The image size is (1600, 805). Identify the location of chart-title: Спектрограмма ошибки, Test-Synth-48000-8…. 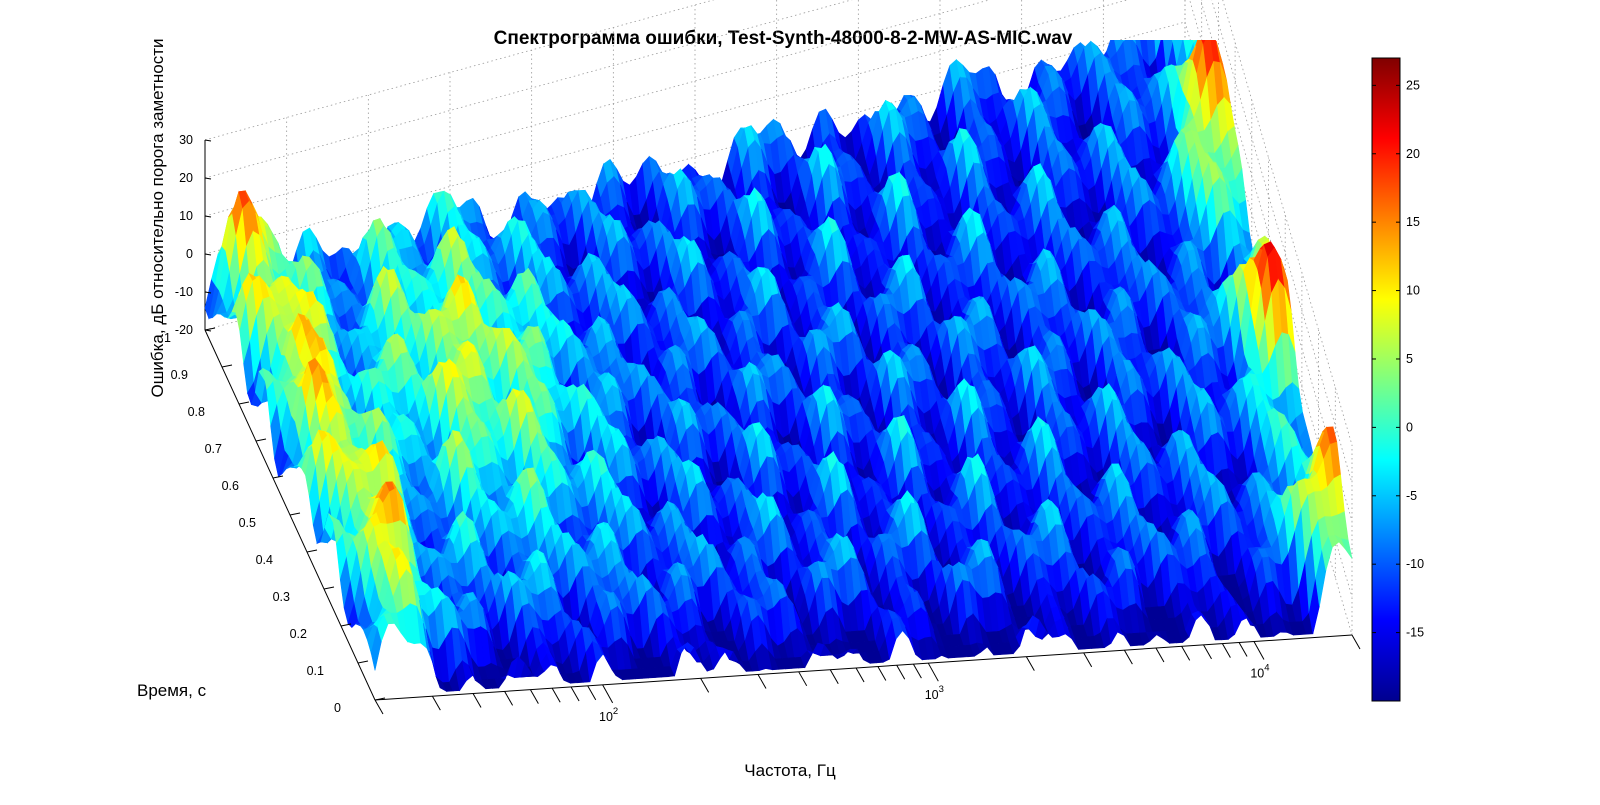
(783, 38).